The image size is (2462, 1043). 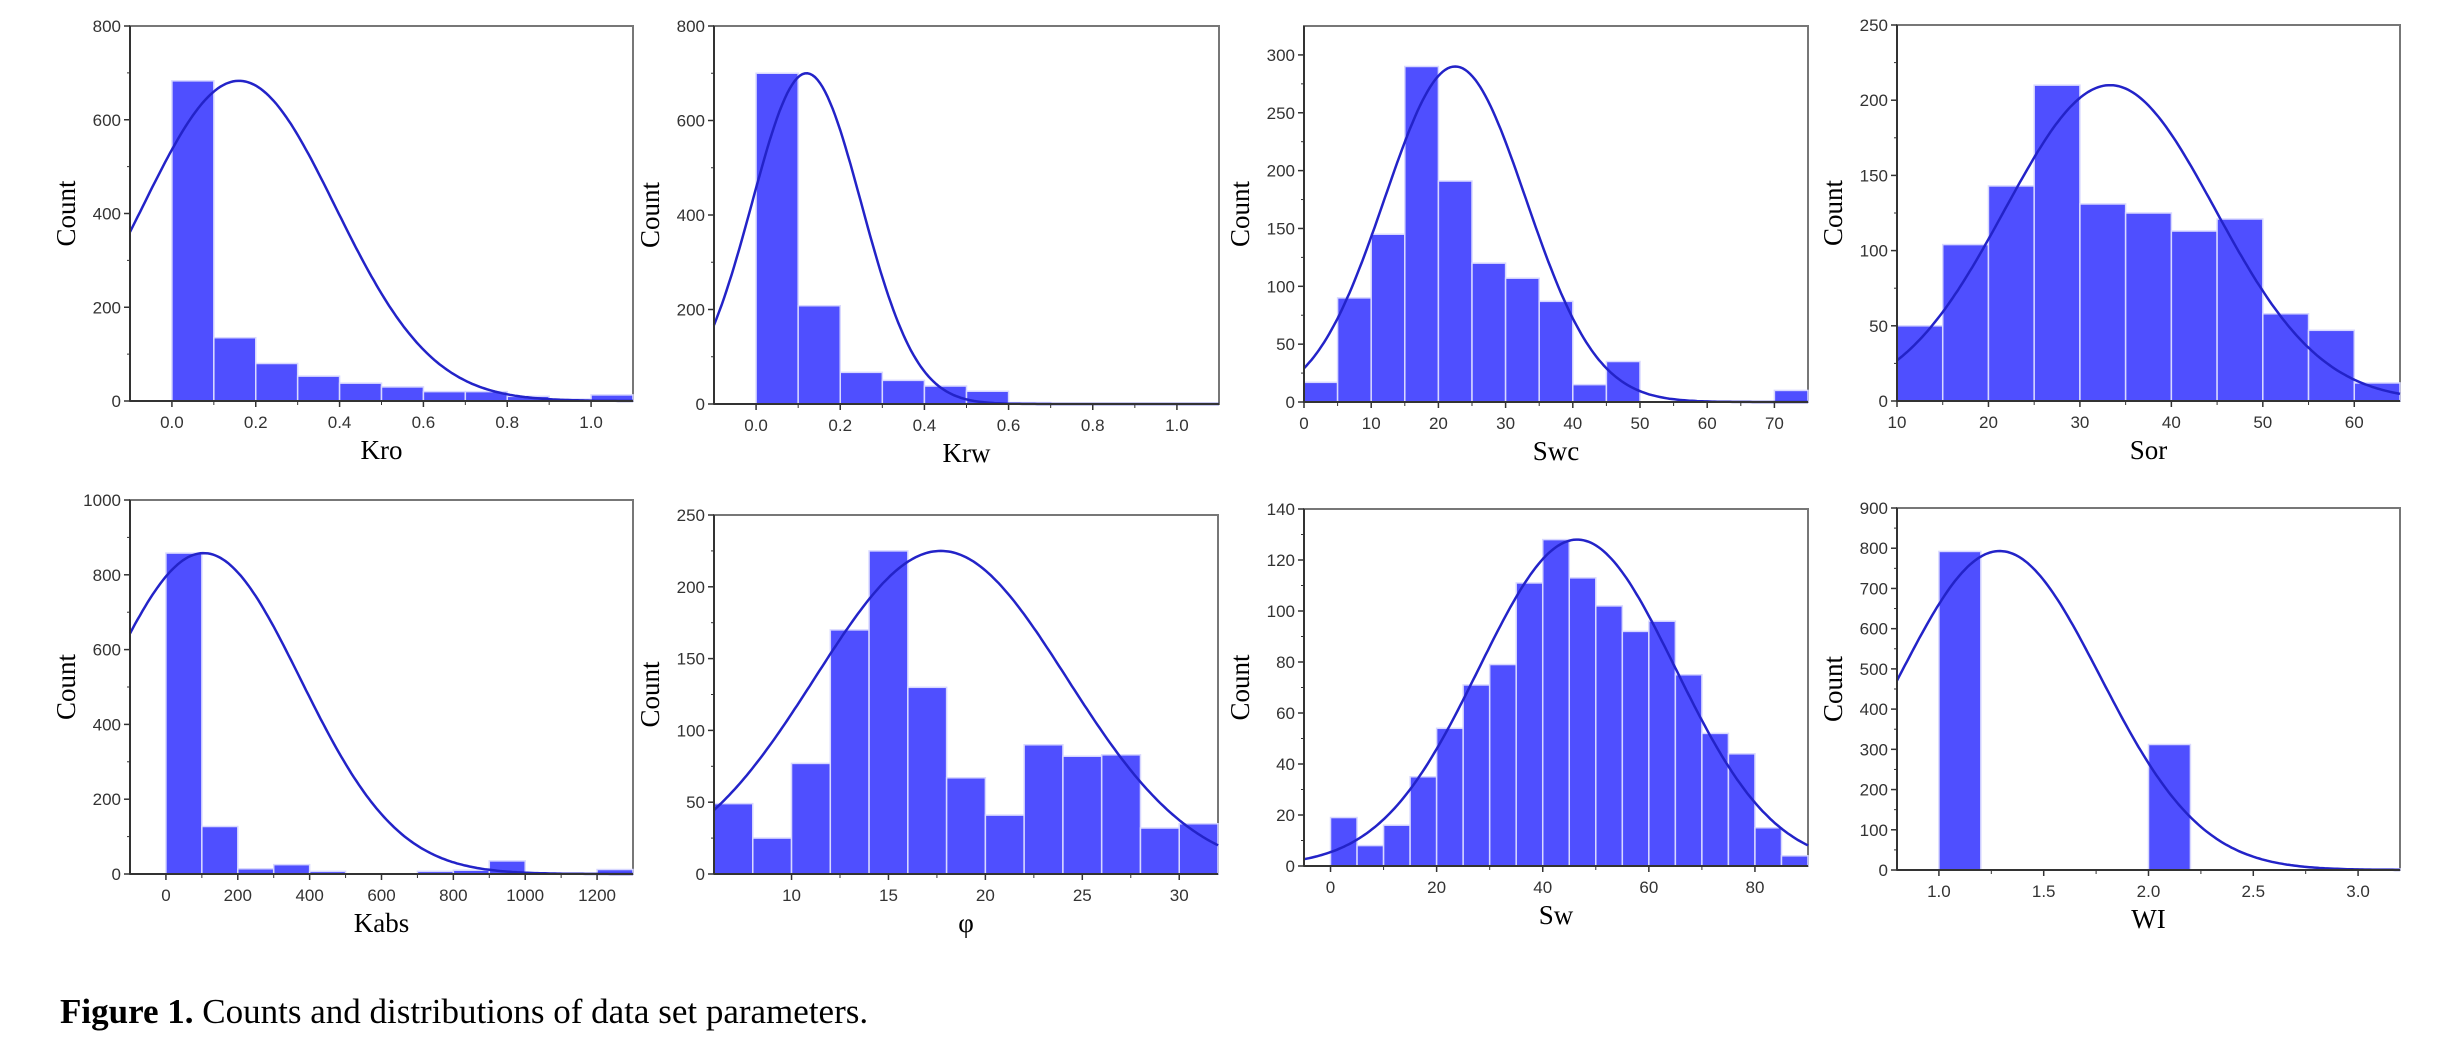 I want to click on y-tick-label: 20, so click(x=1285, y=815).